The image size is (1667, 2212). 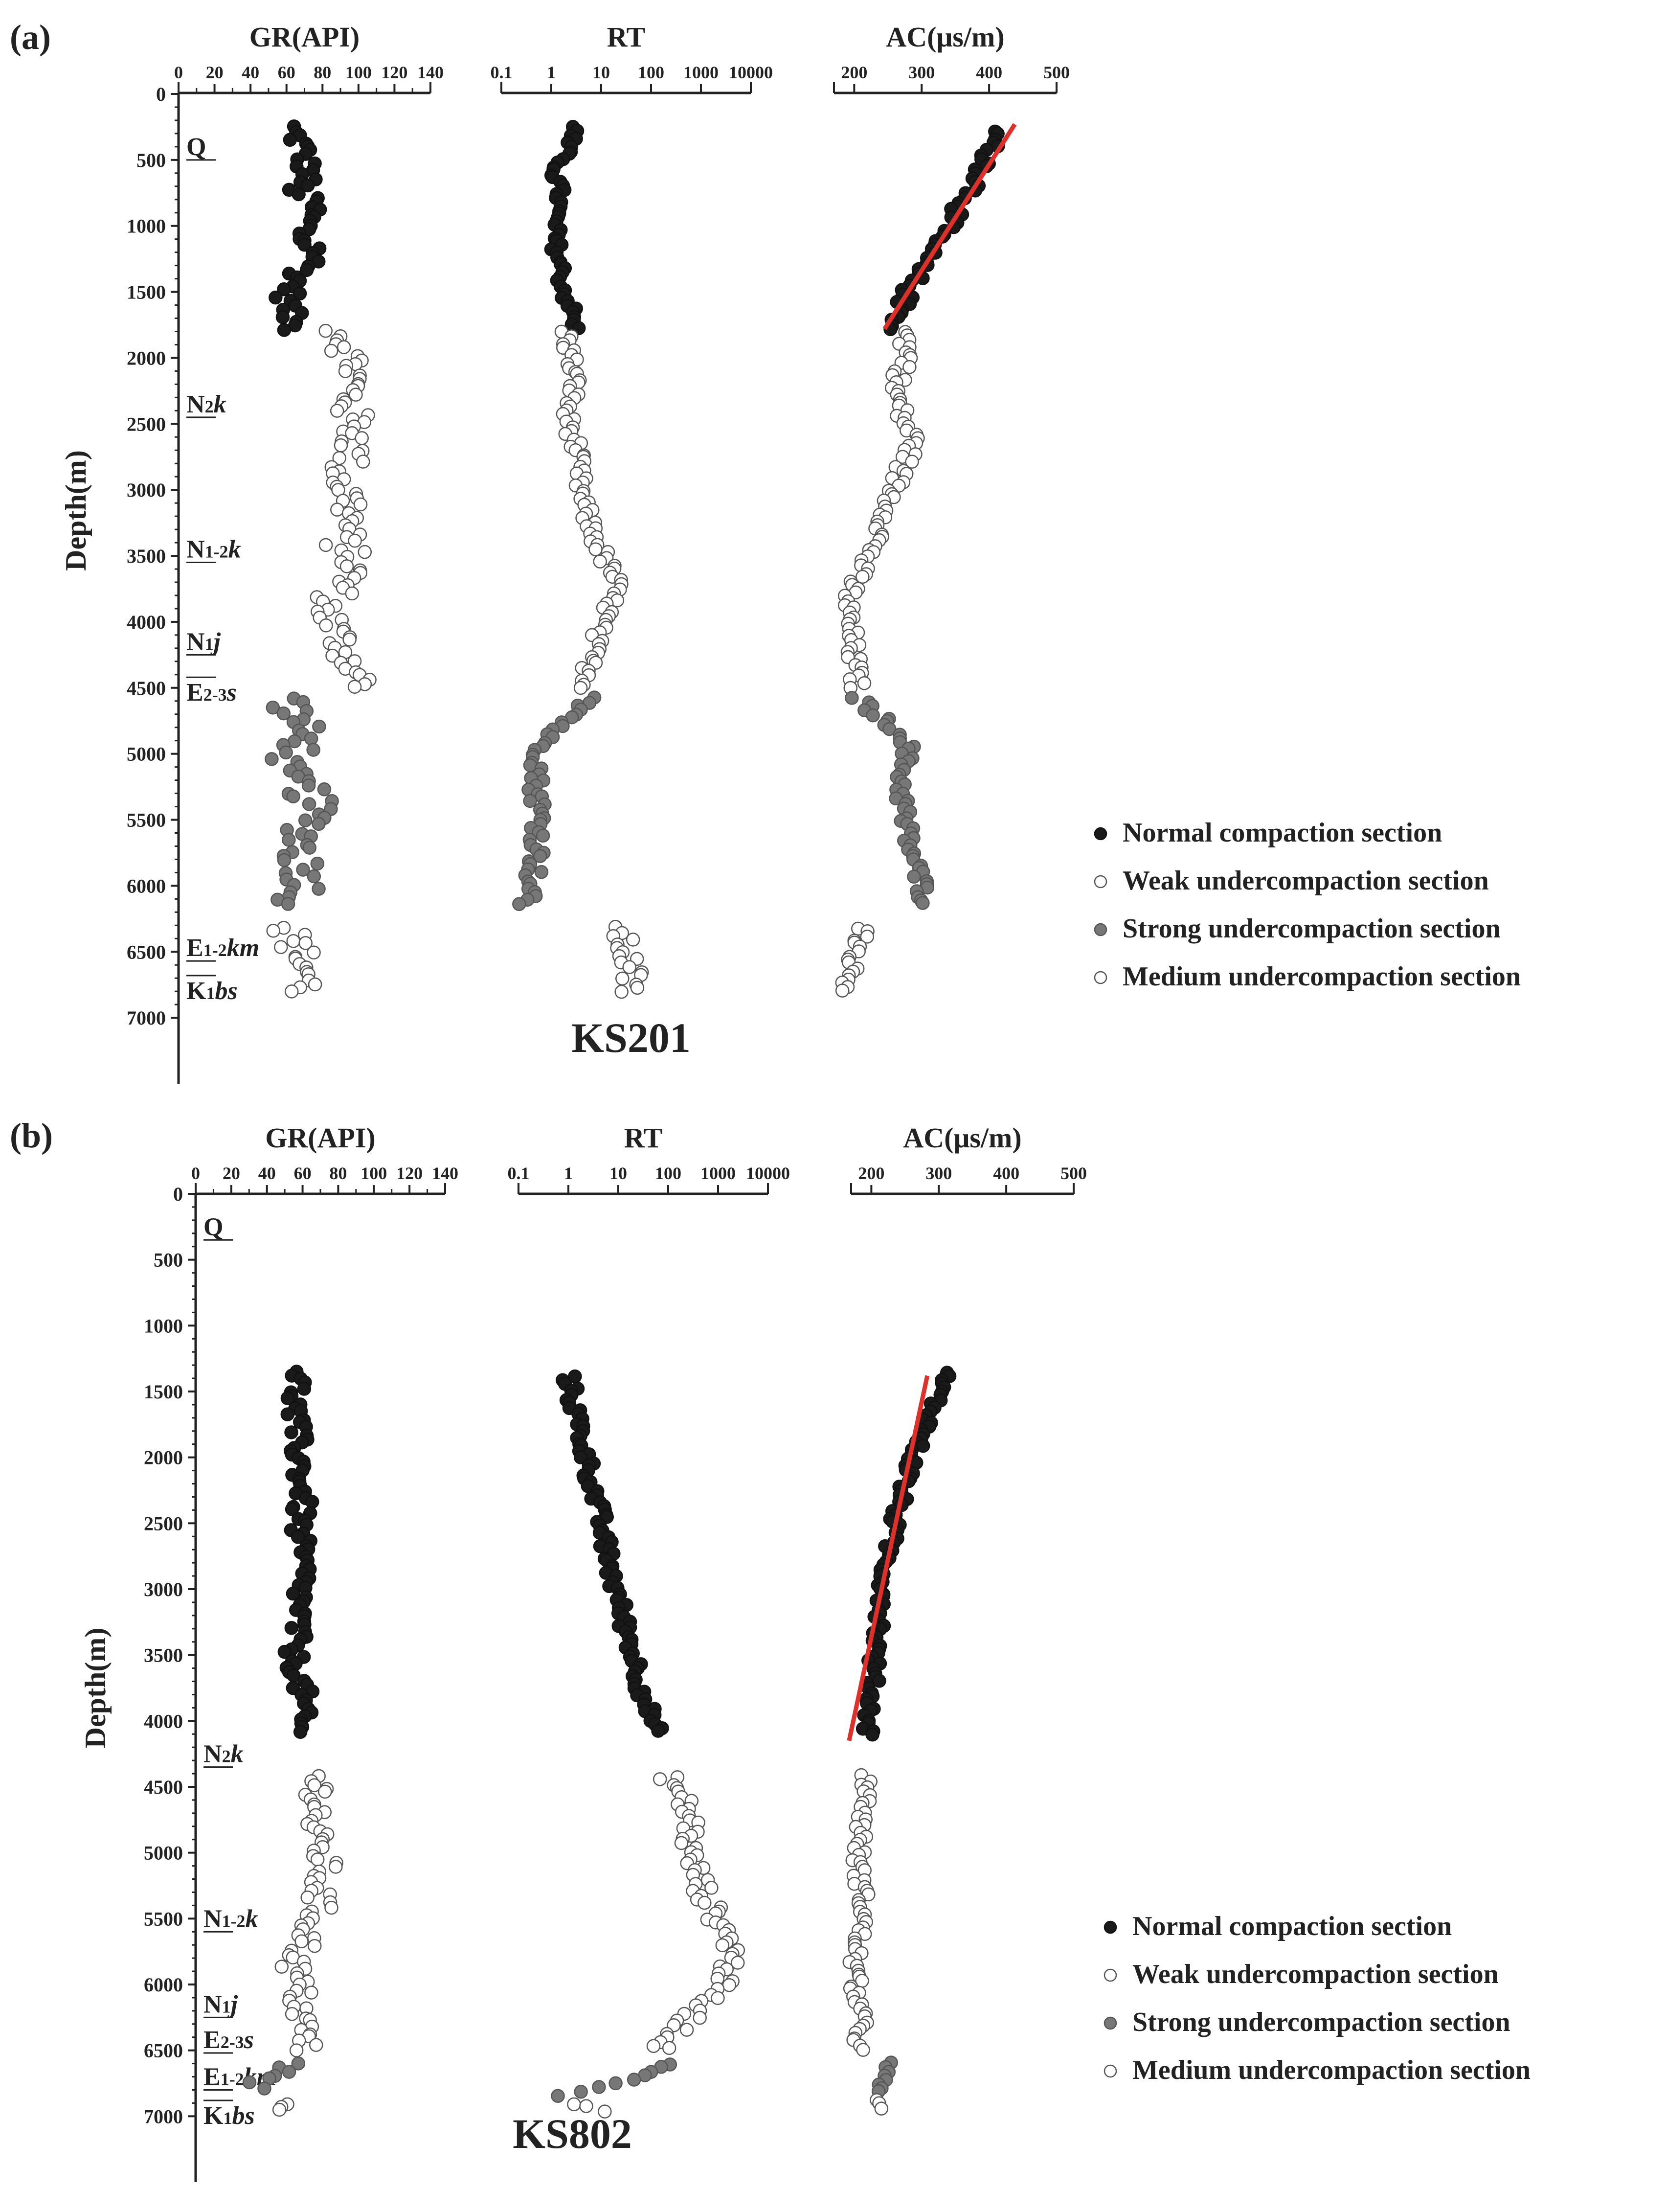 What do you see at coordinates (1110, 2071) in the screenshot?
I see `legend-marker-medium` at bounding box center [1110, 2071].